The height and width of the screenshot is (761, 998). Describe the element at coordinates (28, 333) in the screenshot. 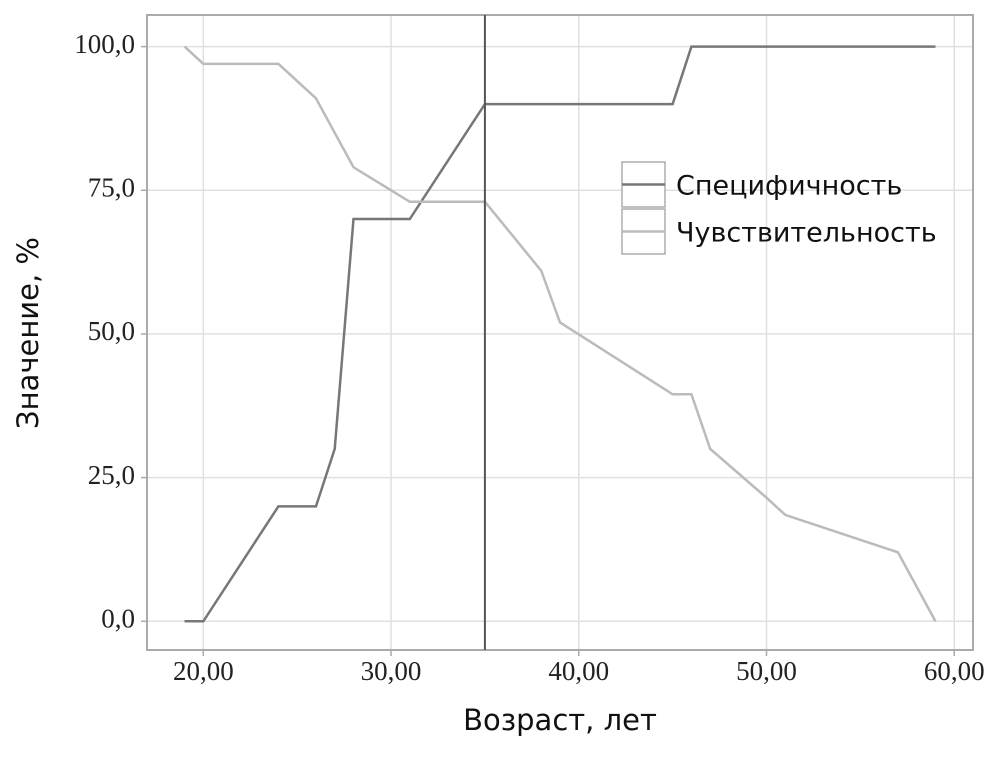

I see `y-axis-label: Значение, %` at that location.